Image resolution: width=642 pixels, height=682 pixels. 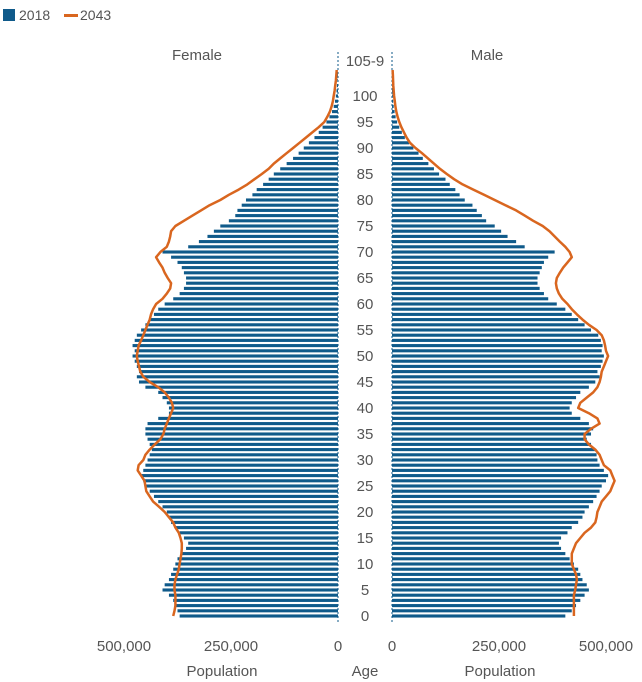 What do you see at coordinates (487, 55) in the screenshot?
I see `male-panel-title: Male` at bounding box center [487, 55].